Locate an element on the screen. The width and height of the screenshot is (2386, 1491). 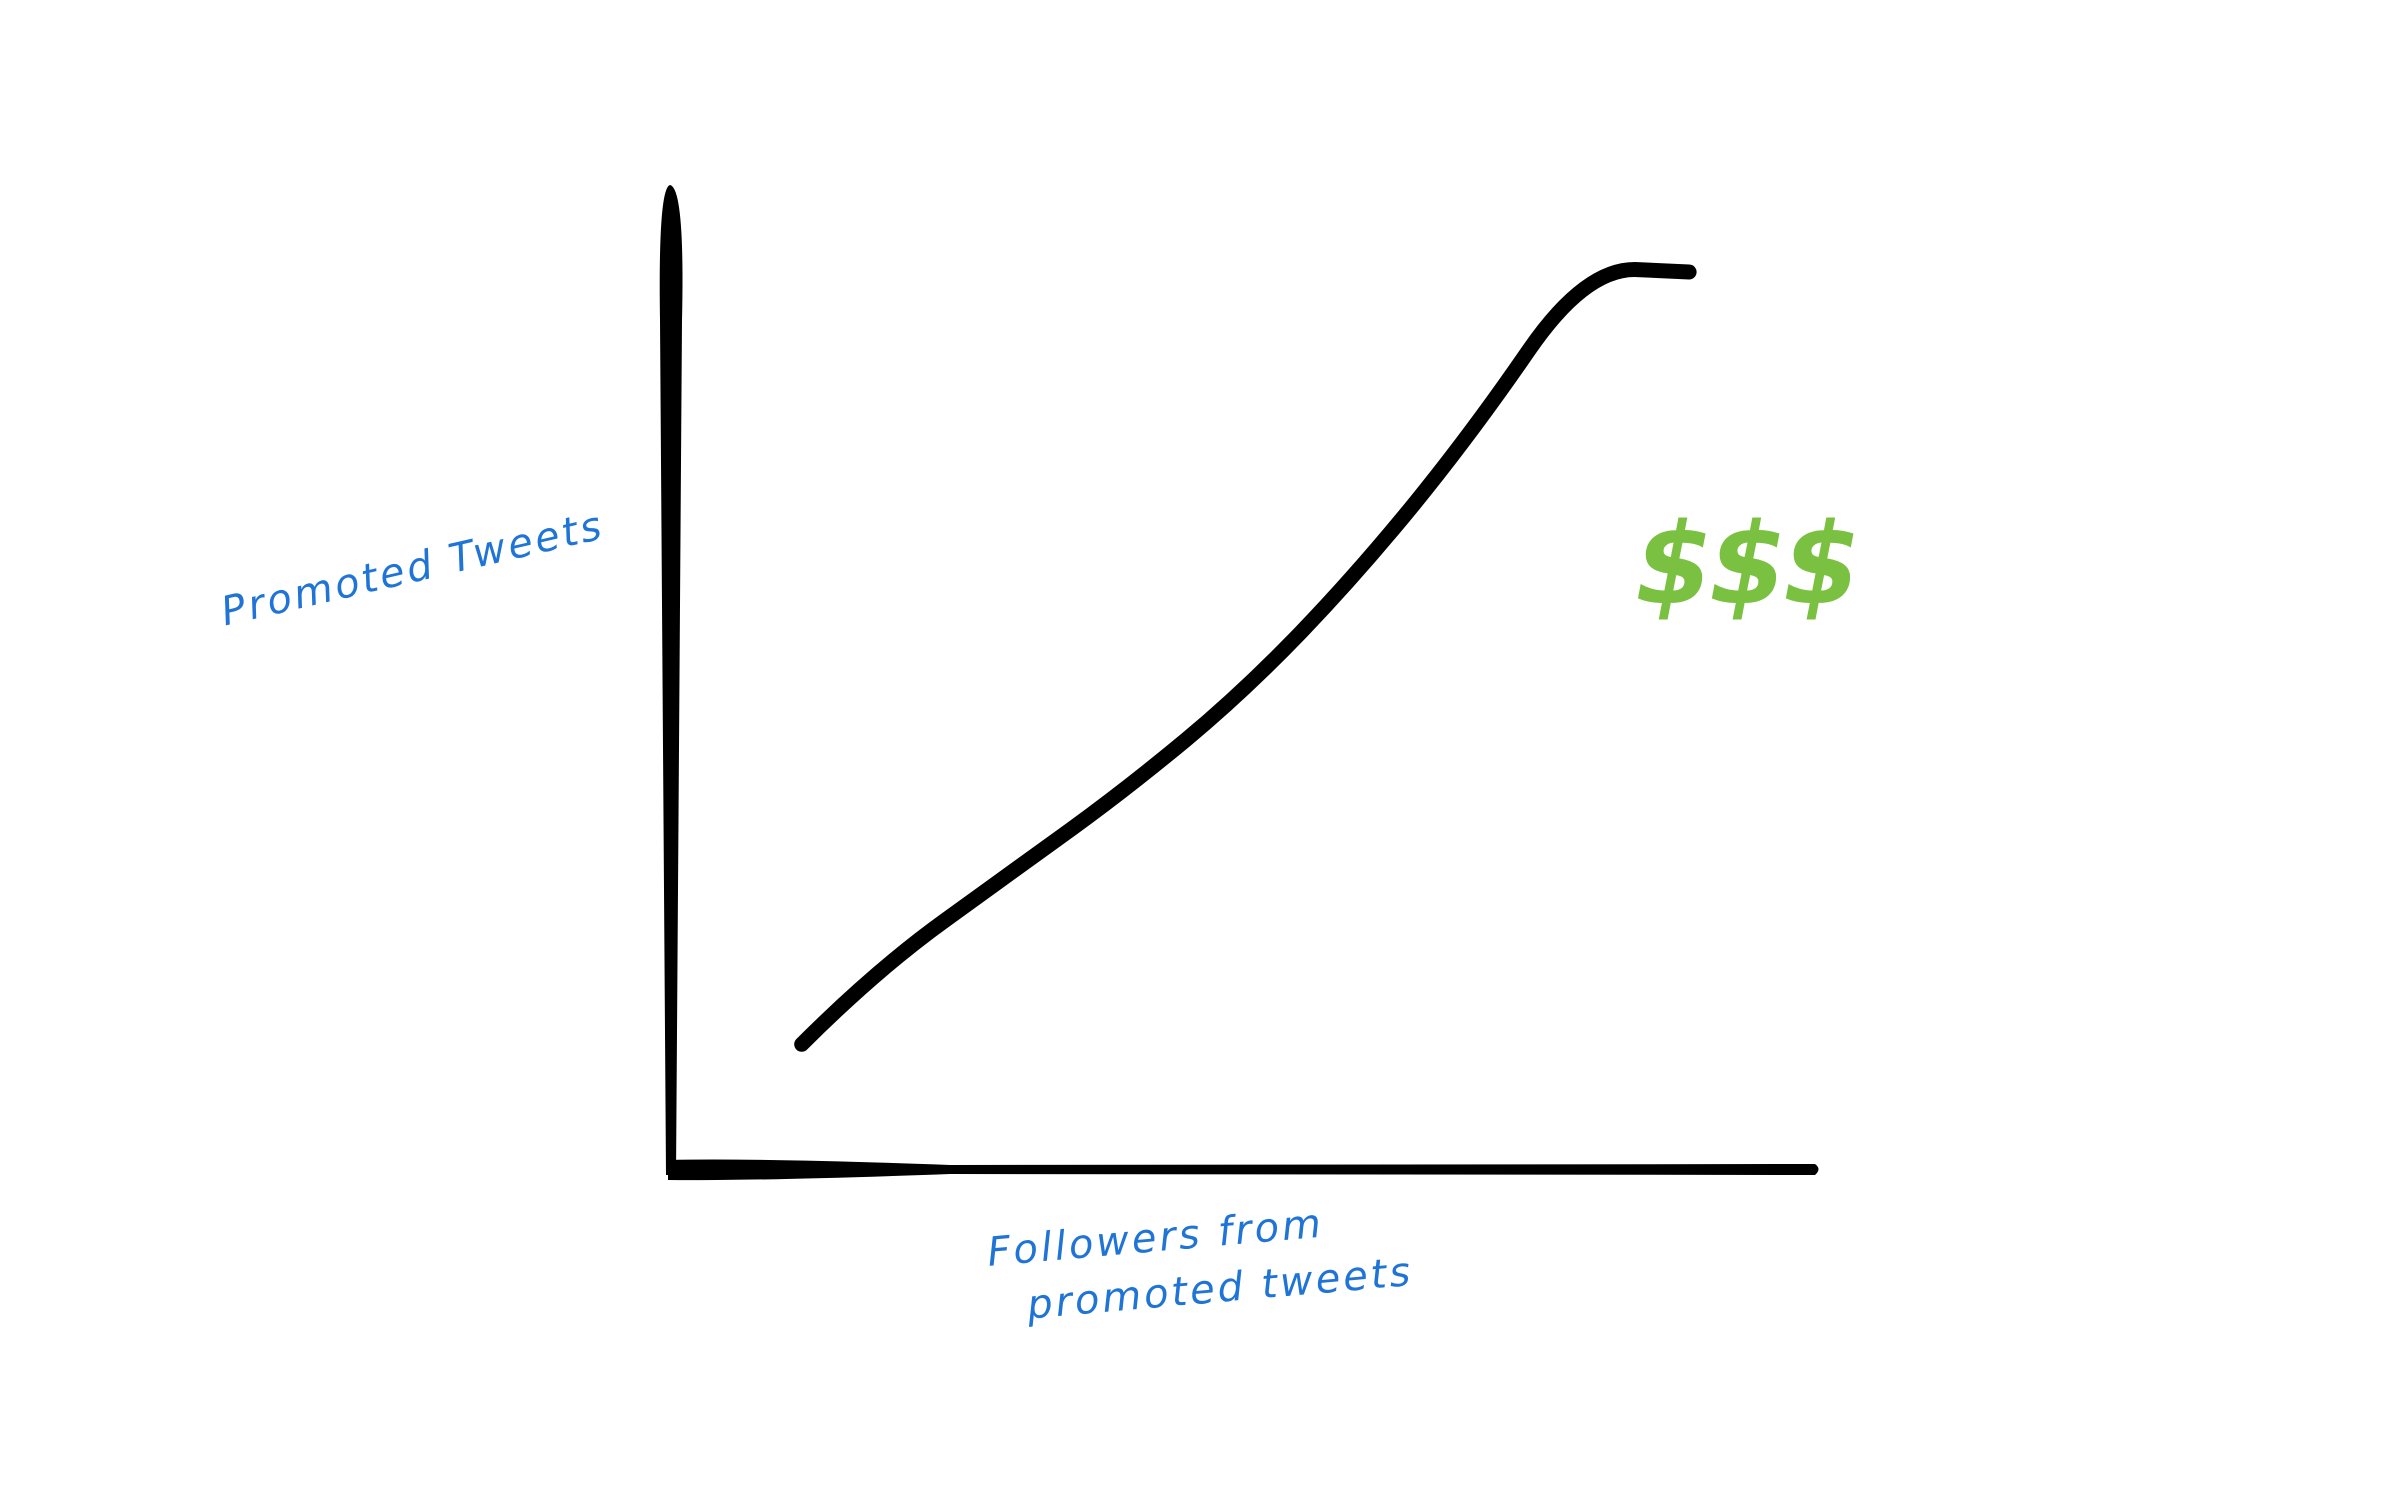
y-axis is located at coordinates (671, 680).